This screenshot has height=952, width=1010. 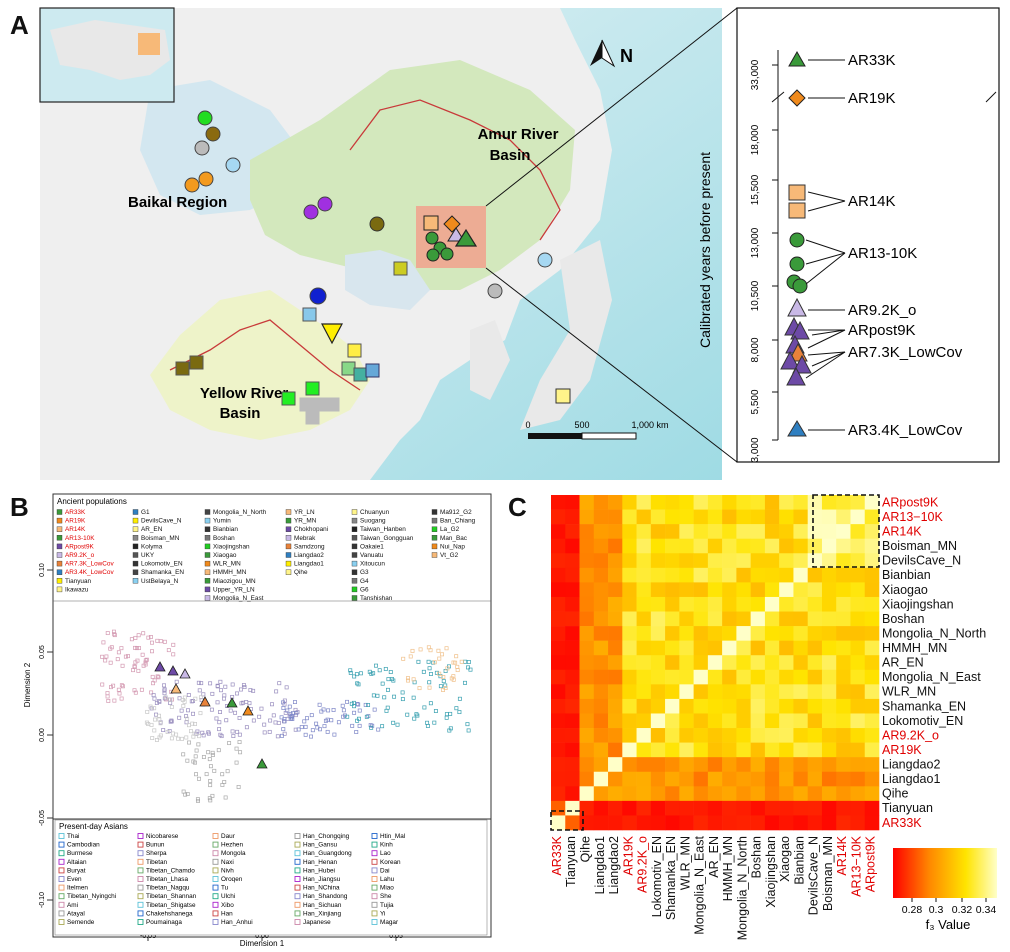 I want to click on legend-entry: Liangdao2, so click(x=309, y=555).